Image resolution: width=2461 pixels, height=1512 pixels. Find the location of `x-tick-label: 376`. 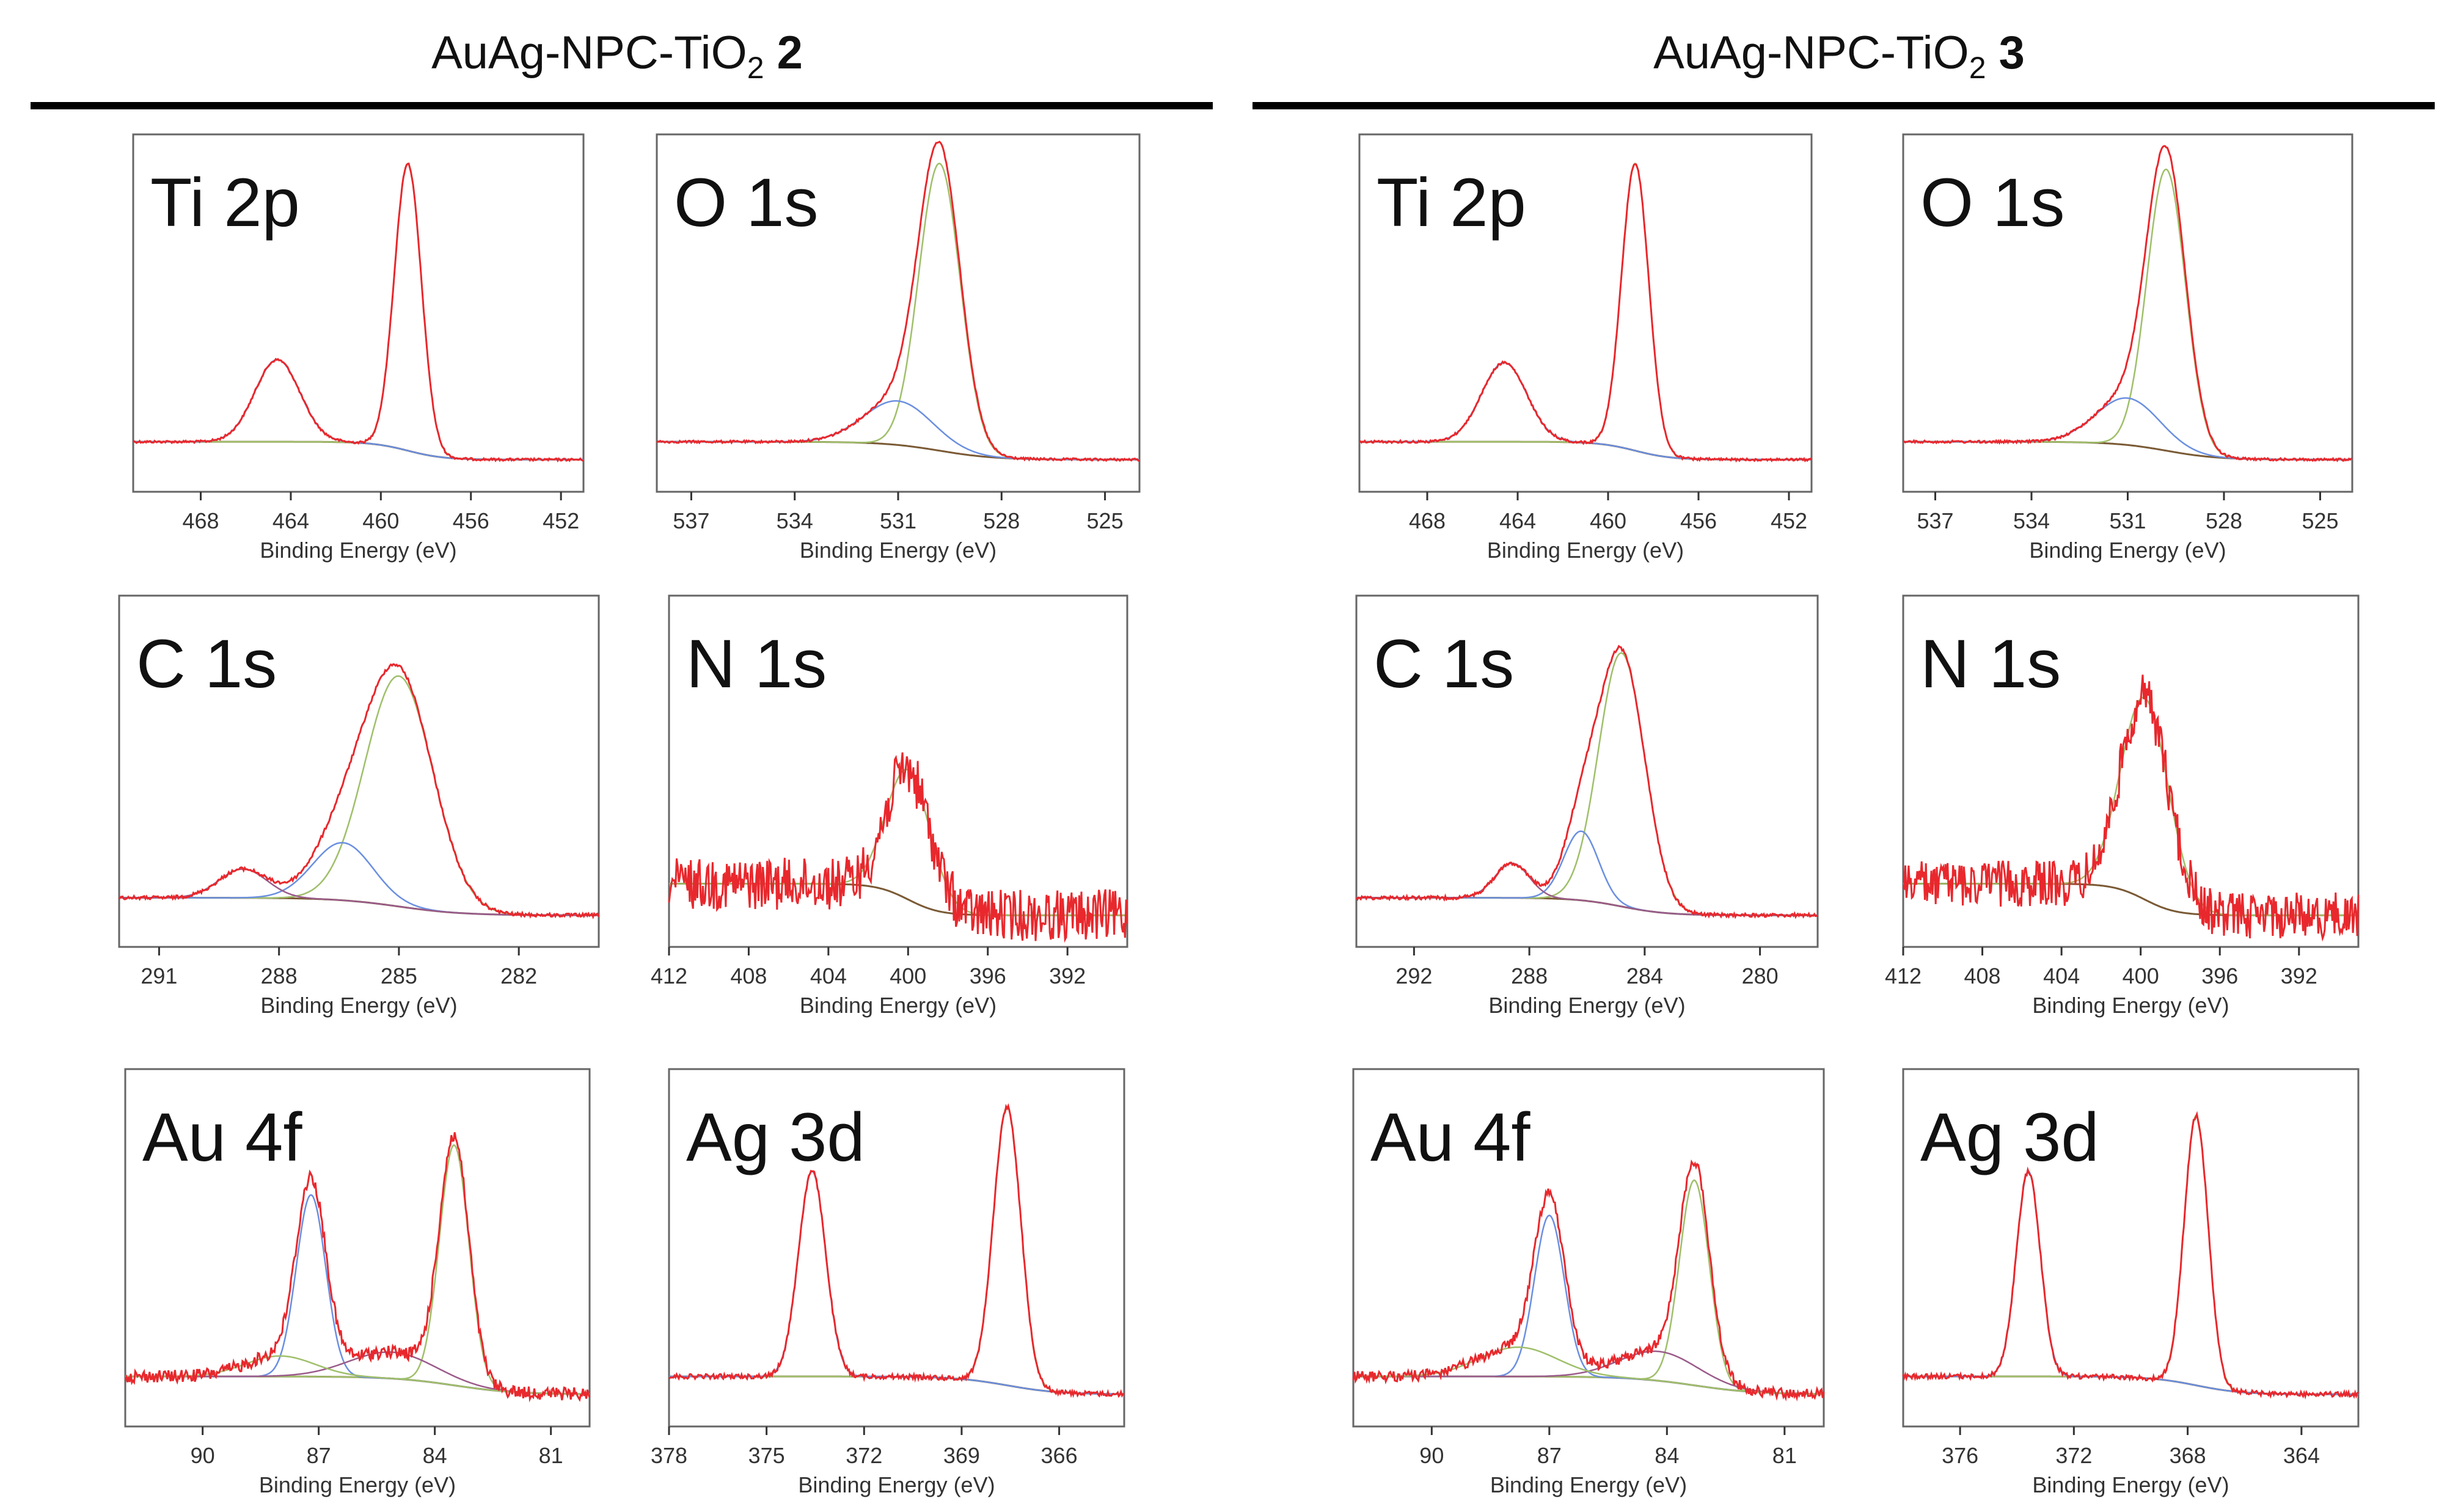

x-tick-label: 376 is located at coordinates (1960, 1455).